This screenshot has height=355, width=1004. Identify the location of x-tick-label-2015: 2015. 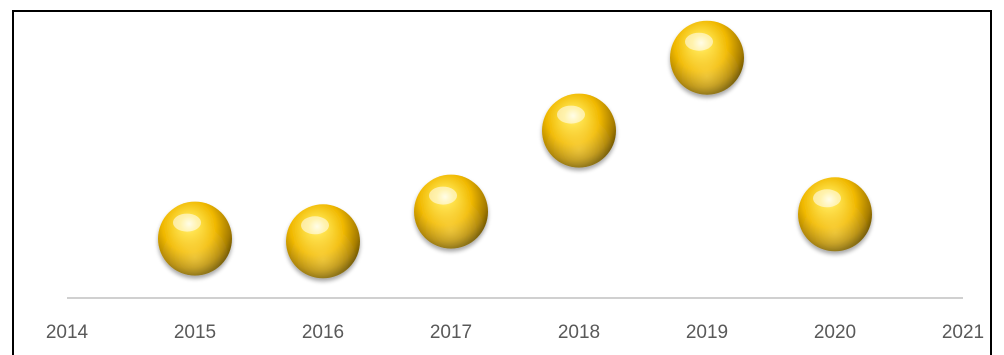
(195, 332).